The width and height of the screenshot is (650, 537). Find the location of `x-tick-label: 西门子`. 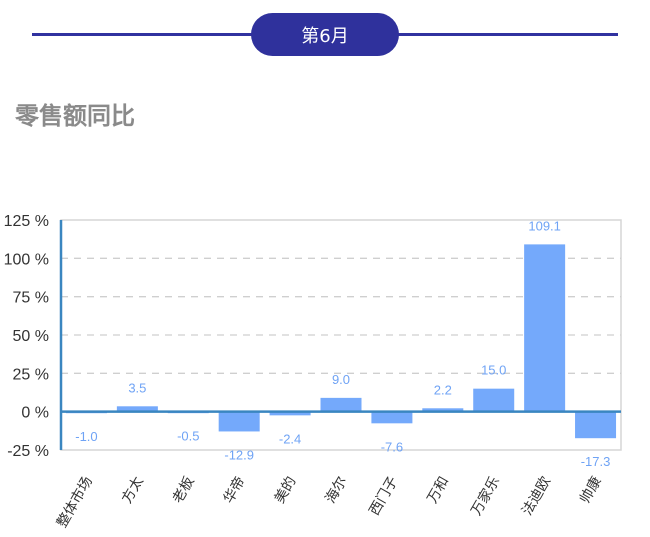

x-tick-label: 西门子 is located at coordinates (384, 496).